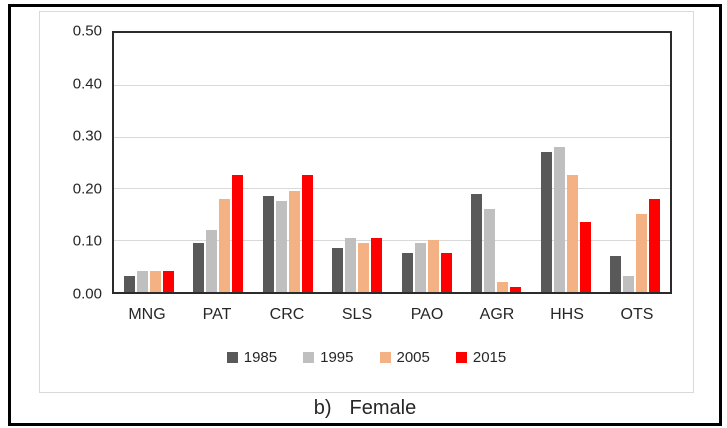 Image resolution: width=727 pixels, height=428 pixels. What do you see at coordinates (383, 408) in the screenshot?
I see `caption-text: Female` at bounding box center [383, 408].